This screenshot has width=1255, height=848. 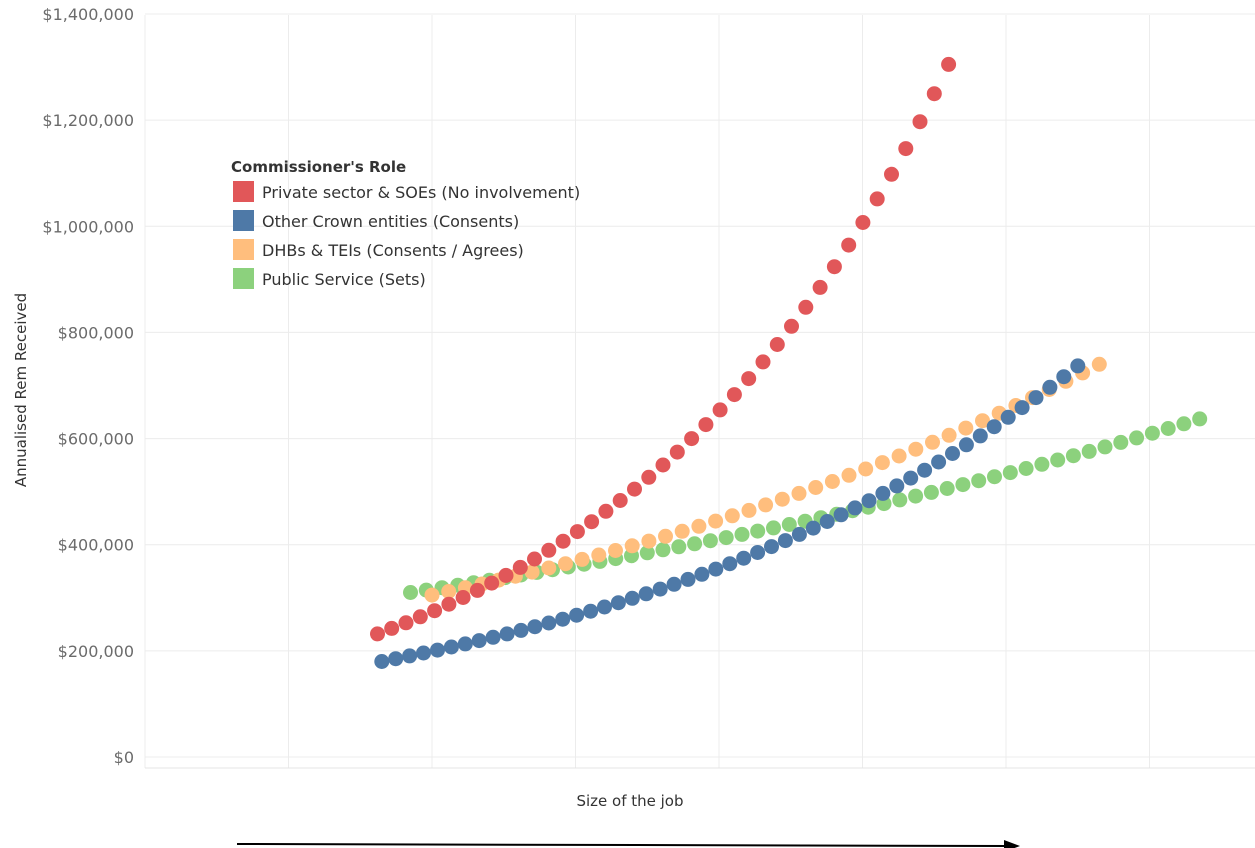 What do you see at coordinates (96, 332) in the screenshot?
I see `y-tick-label: $800,000` at bounding box center [96, 332].